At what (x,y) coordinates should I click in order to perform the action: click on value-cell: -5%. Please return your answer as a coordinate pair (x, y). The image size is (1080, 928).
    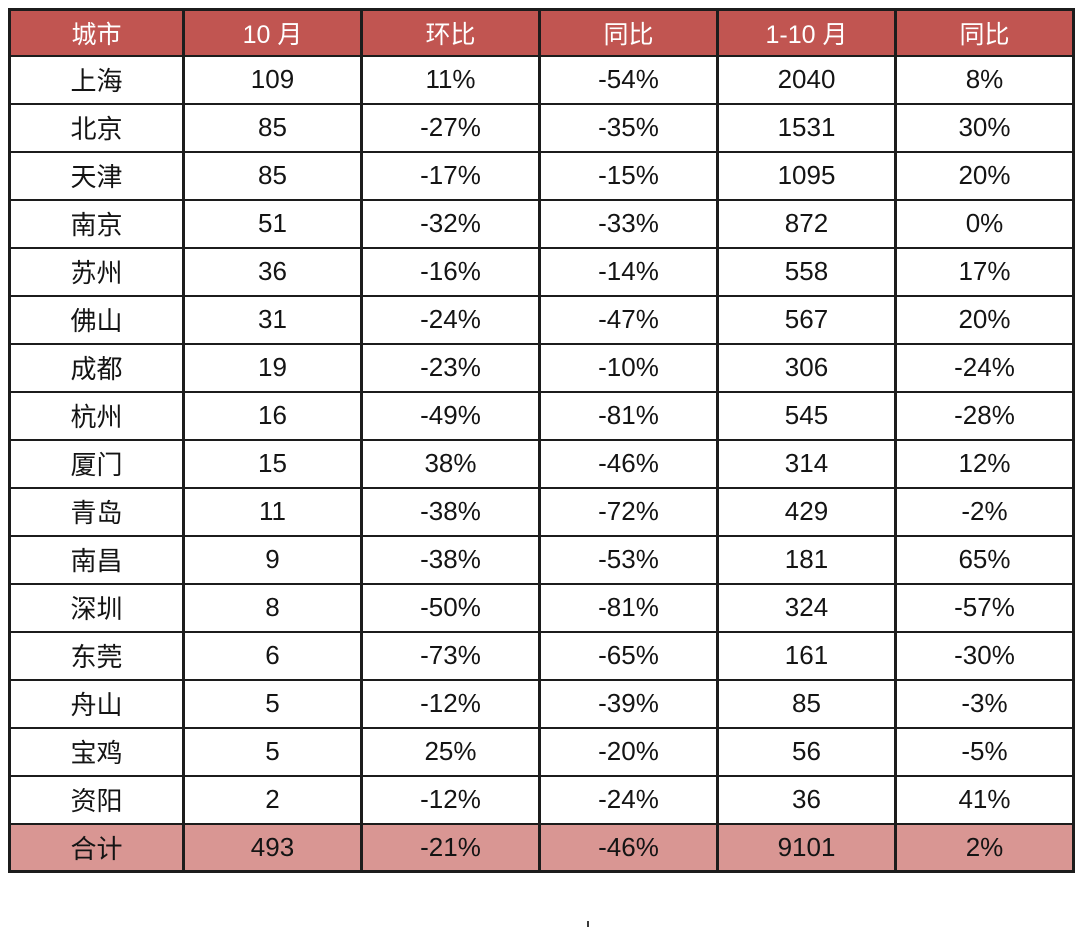
    Looking at the image, I should click on (984, 751).